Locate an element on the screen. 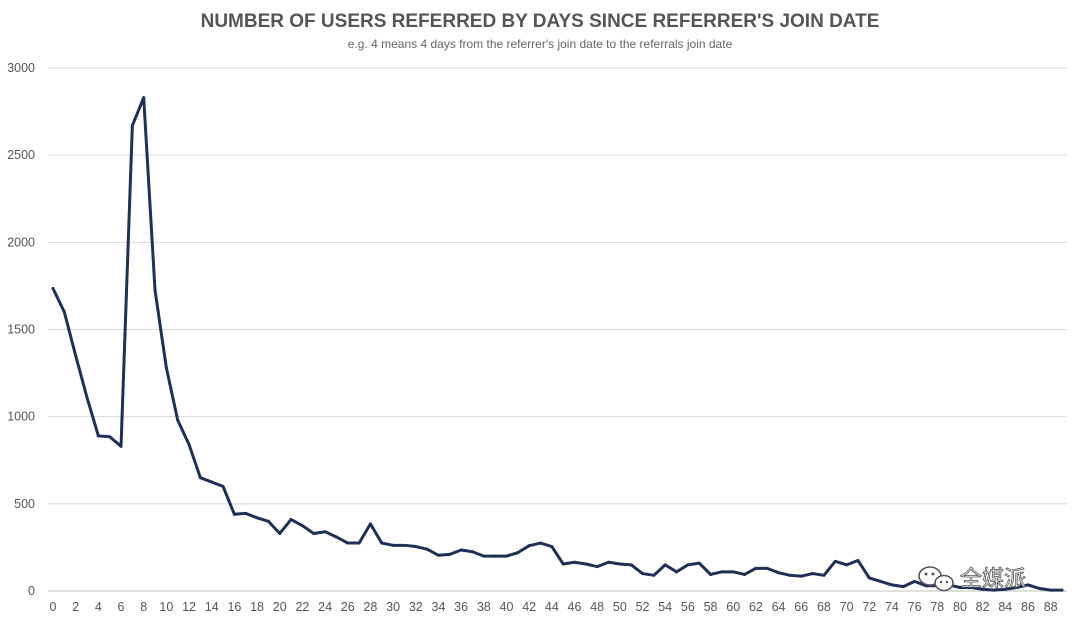  x-tick-label: 88 is located at coordinates (1051, 607).